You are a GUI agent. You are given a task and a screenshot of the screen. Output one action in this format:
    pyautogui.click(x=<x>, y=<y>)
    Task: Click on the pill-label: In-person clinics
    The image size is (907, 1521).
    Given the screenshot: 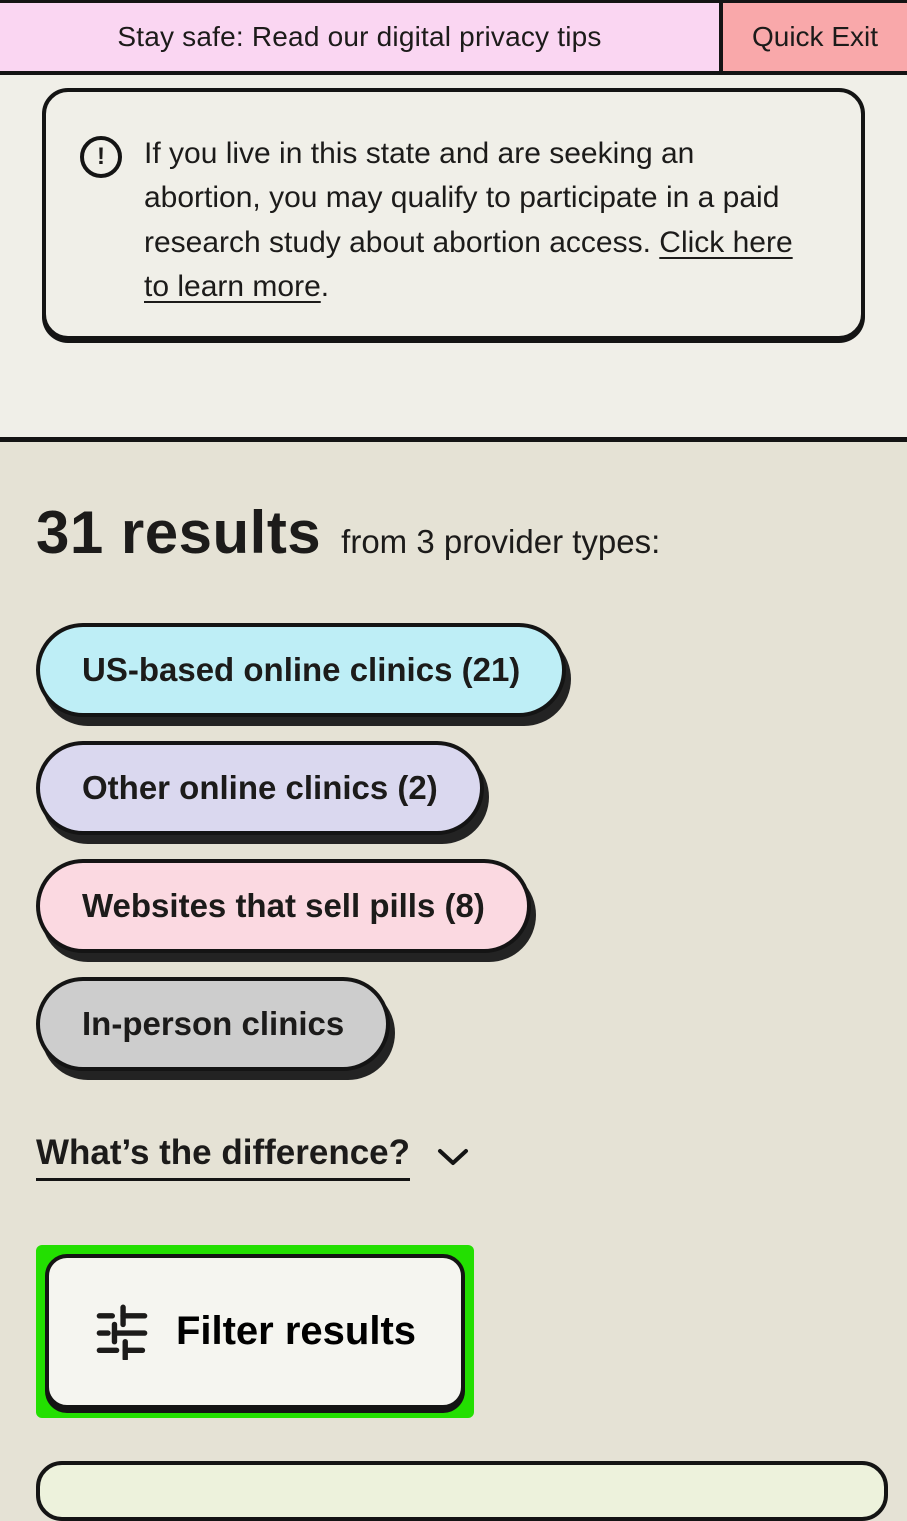 What is the action you would take?
    pyautogui.click(x=213, y=1023)
    